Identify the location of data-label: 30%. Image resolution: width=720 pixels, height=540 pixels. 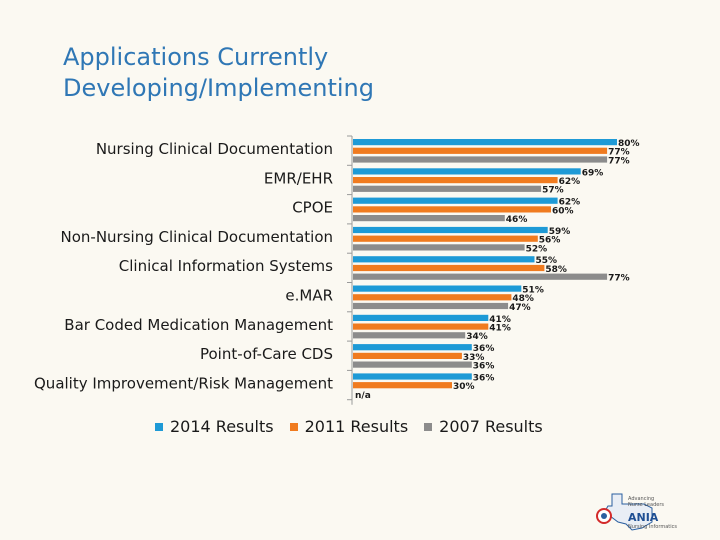
(464, 387).